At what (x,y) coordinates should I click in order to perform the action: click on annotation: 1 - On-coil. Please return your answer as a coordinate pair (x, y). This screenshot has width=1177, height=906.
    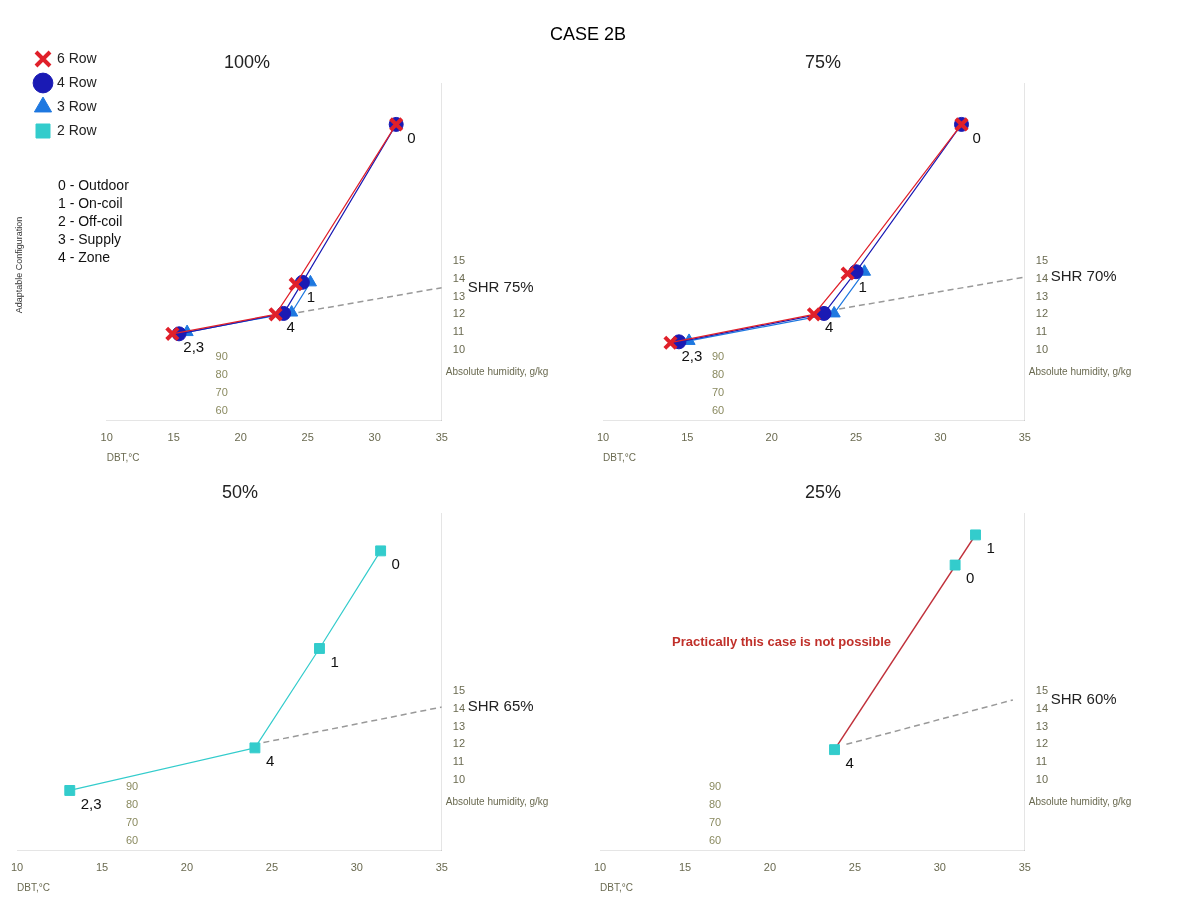
    Looking at the image, I should click on (91, 203).